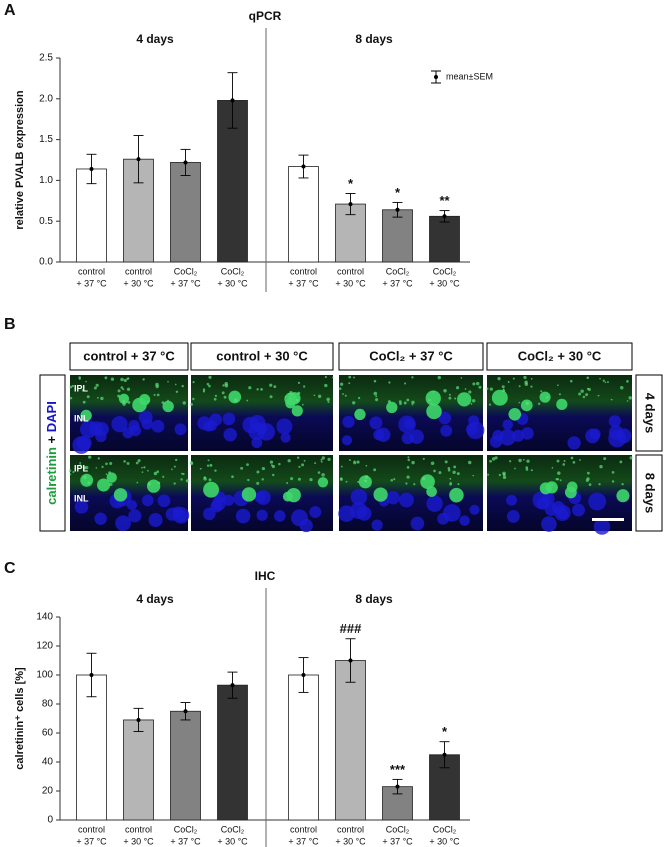 The image size is (664, 847). I want to click on layer-label: INL, so click(81, 418).